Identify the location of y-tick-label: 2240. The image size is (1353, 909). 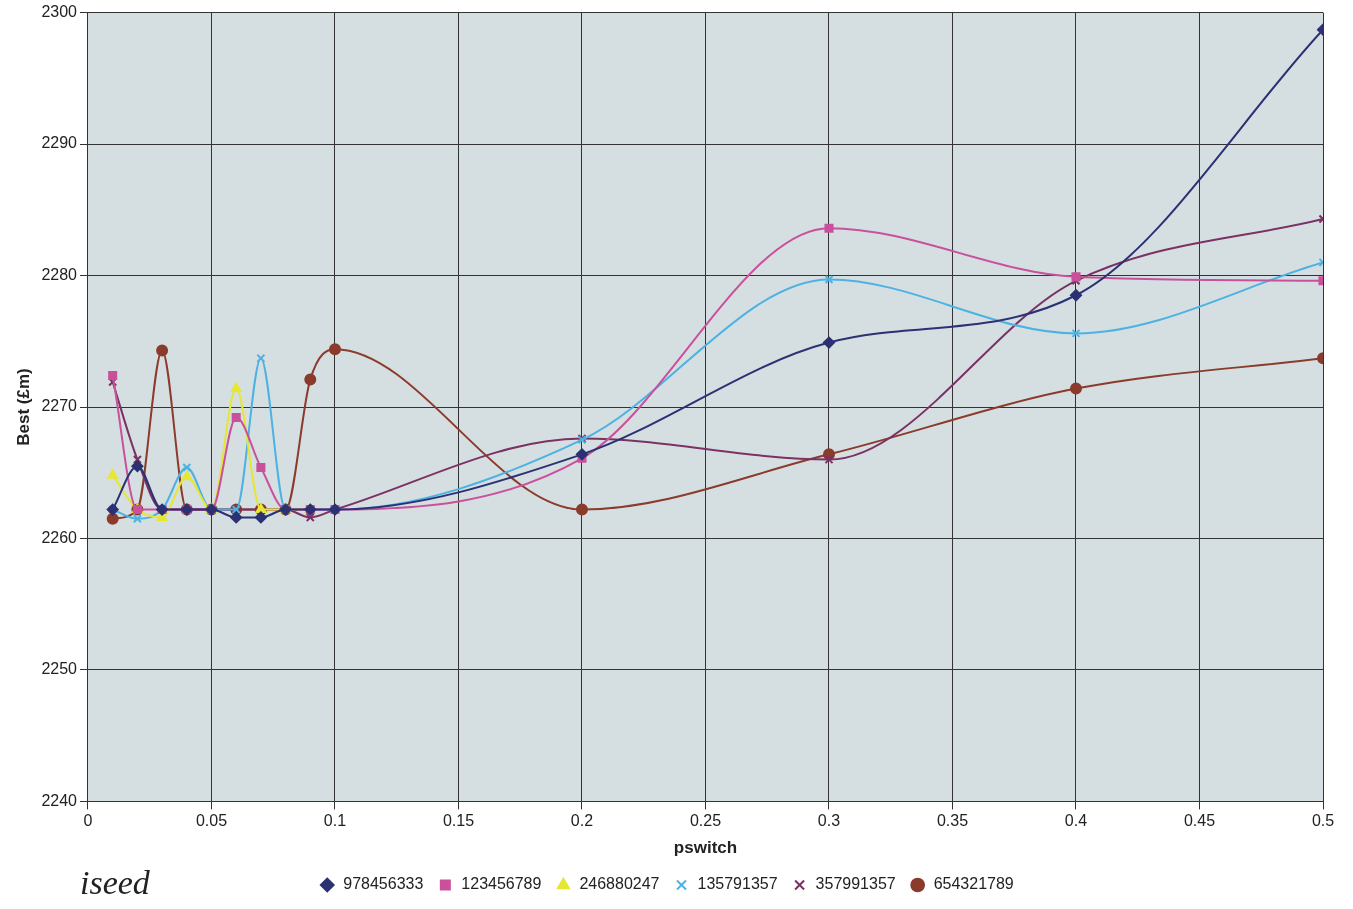
(59, 800).